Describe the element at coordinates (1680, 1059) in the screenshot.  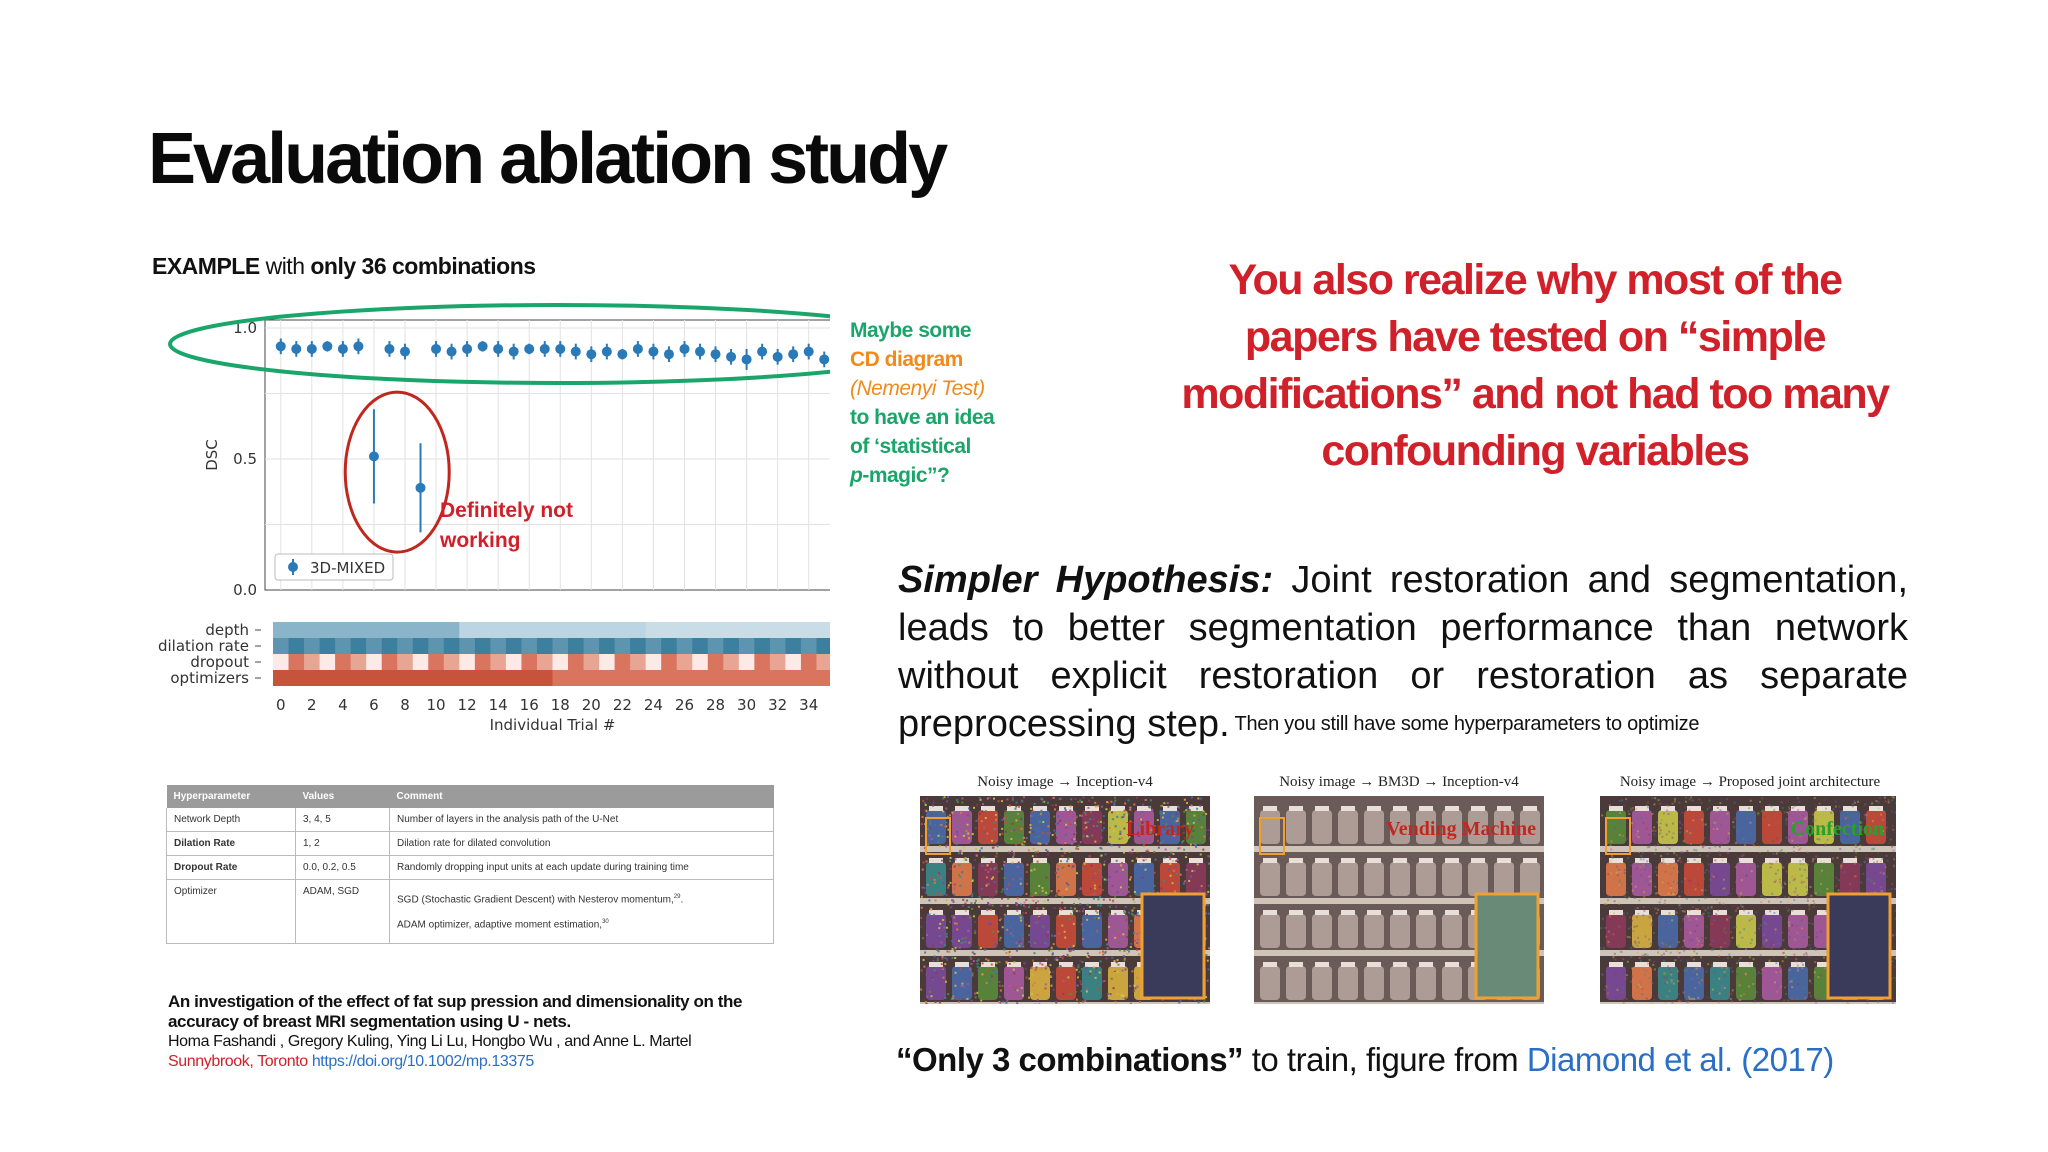
I see `diamond-link: Diamond et al. (2017)` at that location.